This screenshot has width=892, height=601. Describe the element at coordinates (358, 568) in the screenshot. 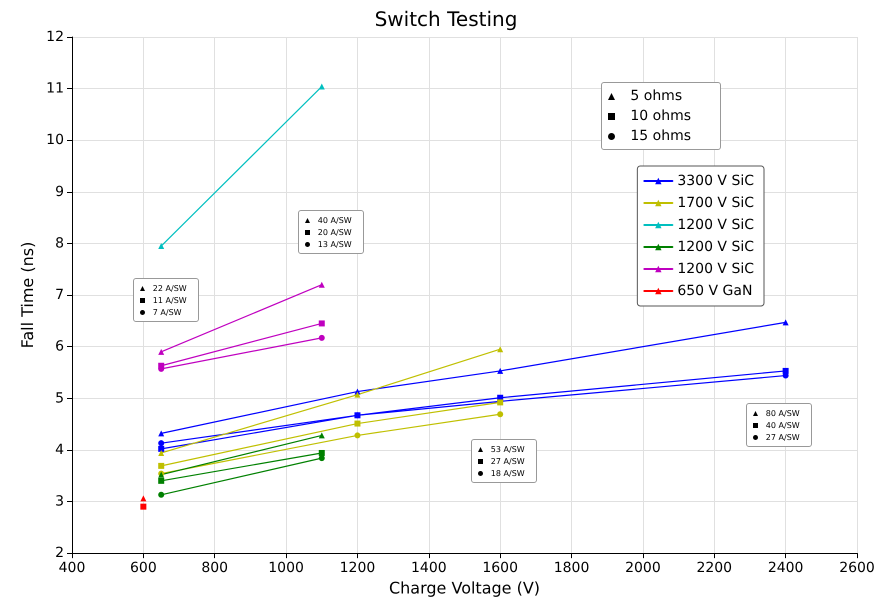

I see `x-tick-label: 1200` at that location.